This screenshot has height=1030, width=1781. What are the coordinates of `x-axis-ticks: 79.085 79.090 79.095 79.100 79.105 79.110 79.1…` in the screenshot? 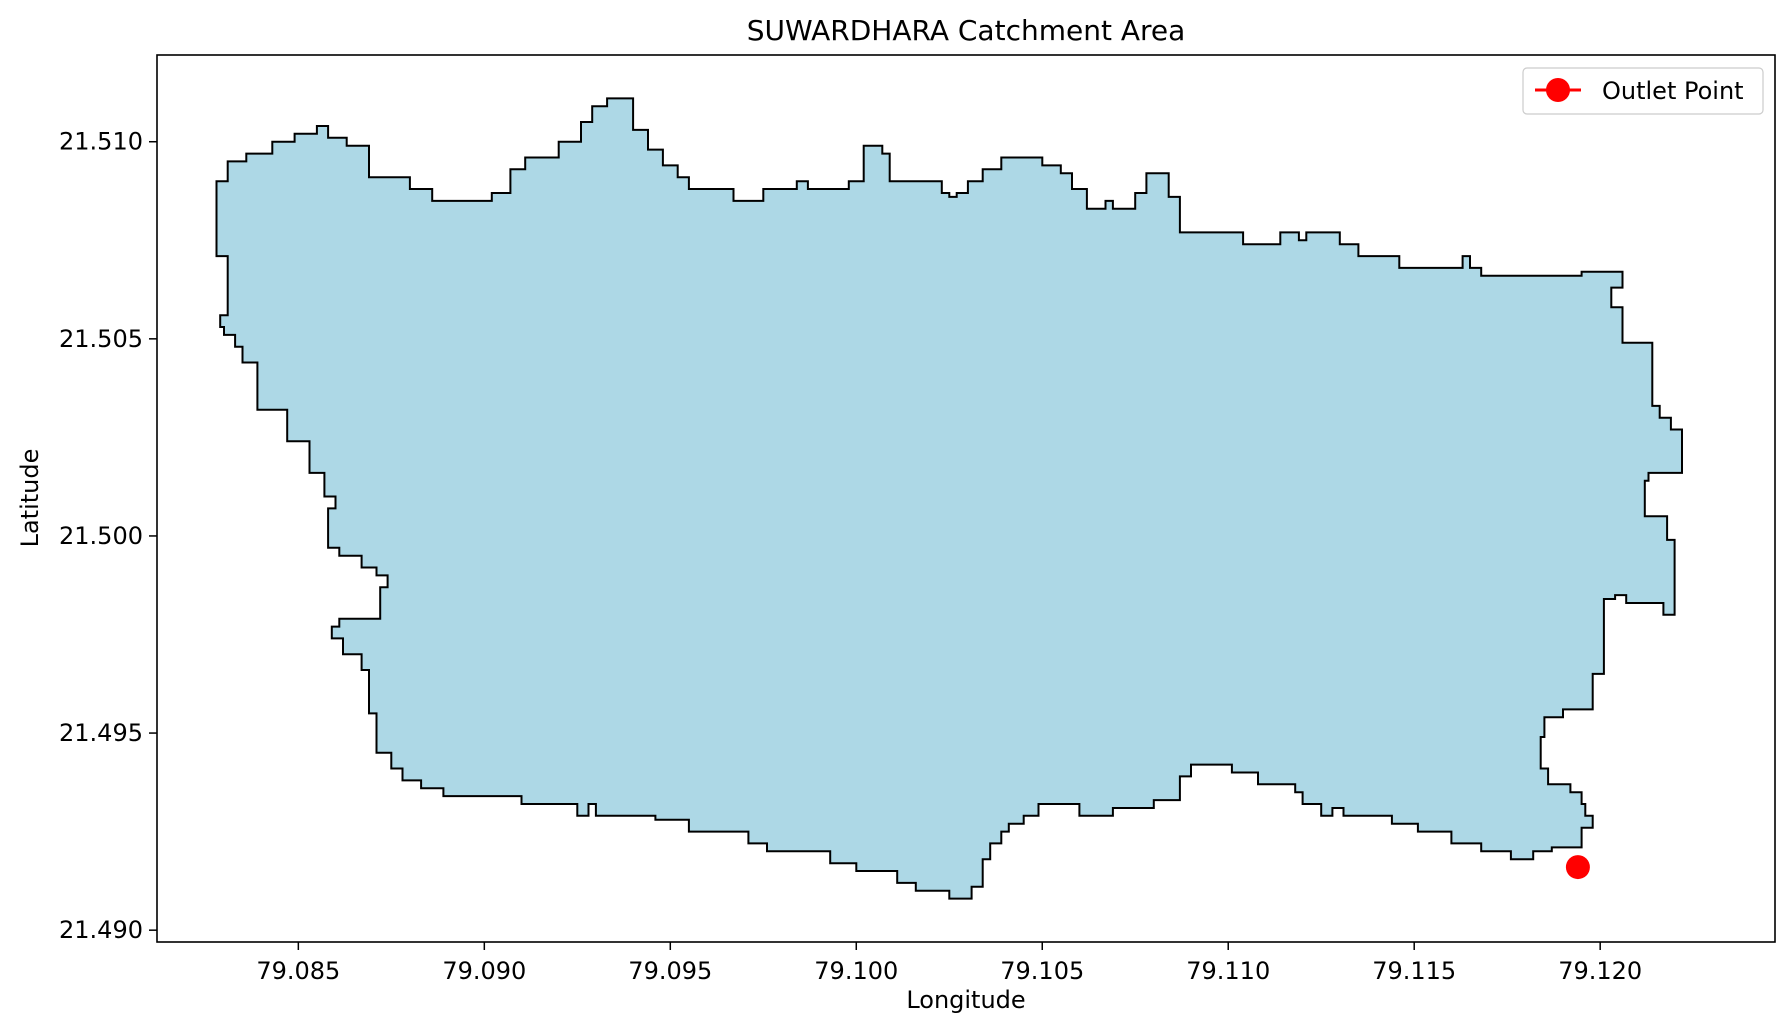 It's located at (949, 963).